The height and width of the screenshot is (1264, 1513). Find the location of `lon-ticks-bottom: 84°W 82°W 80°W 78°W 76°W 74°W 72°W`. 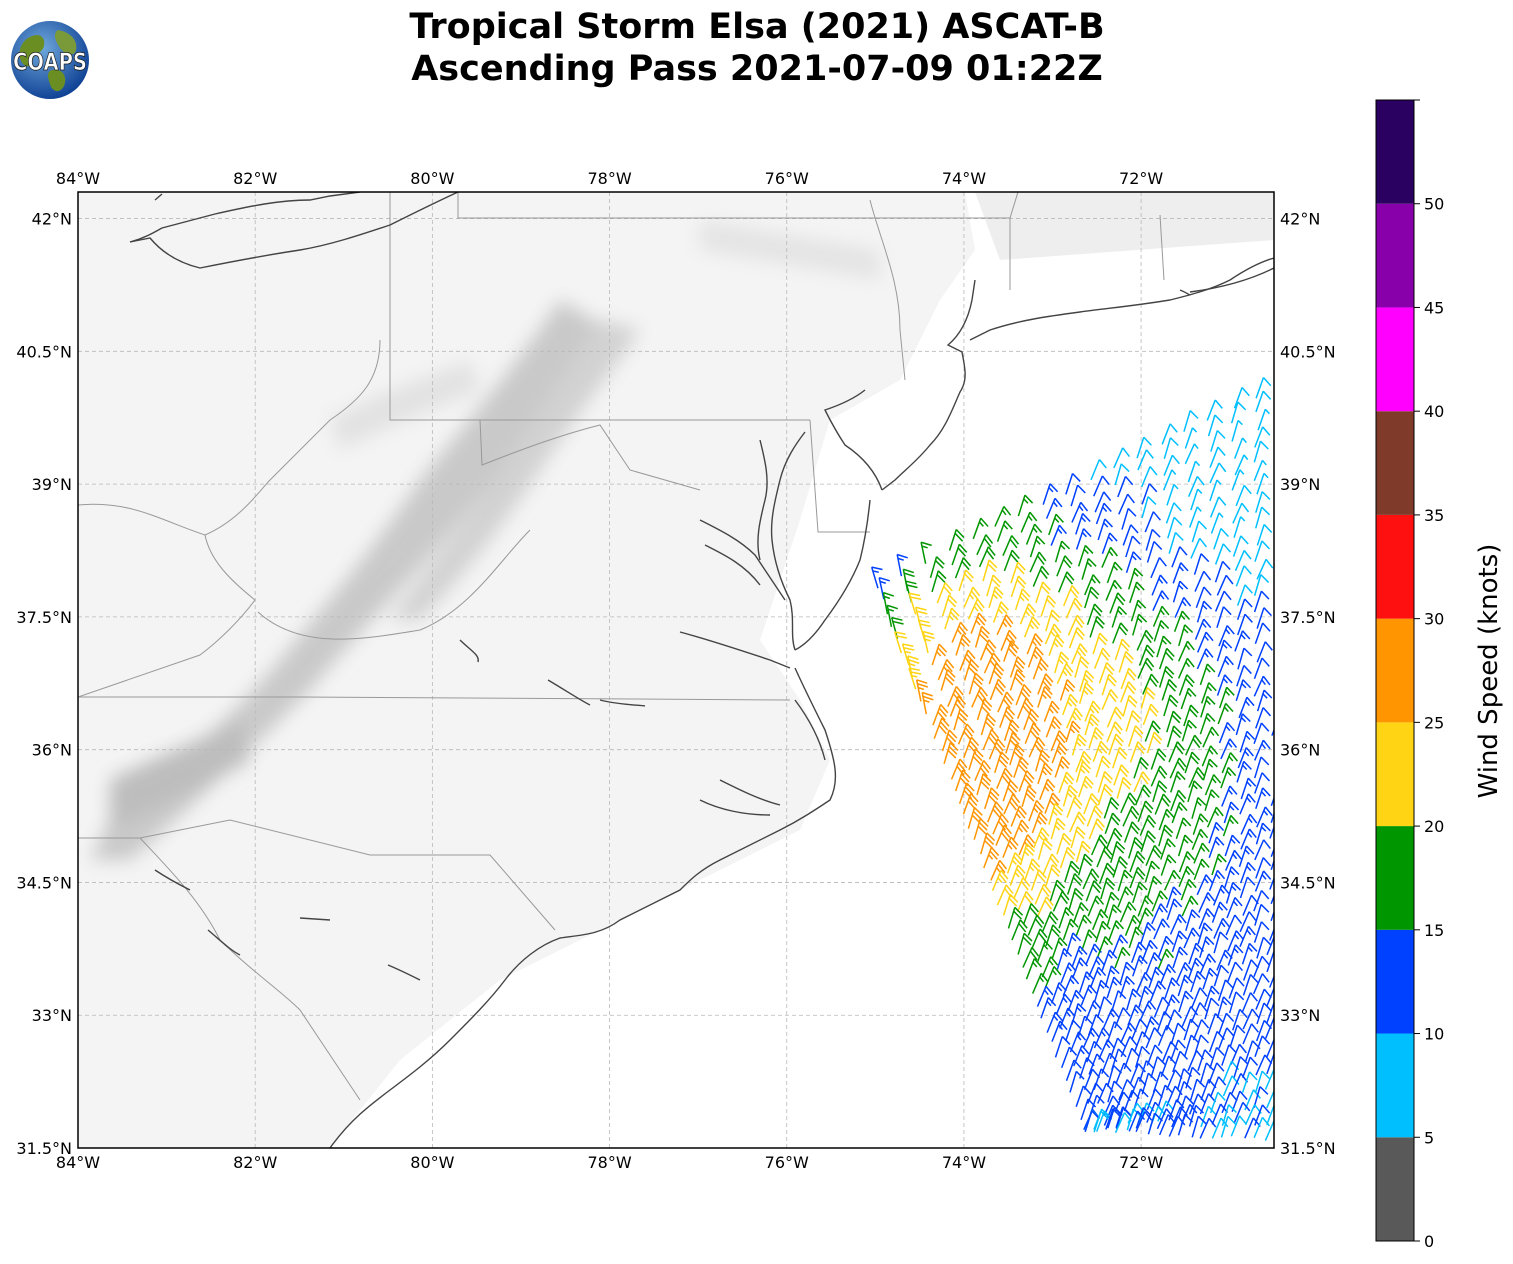

lon-ticks-bottom: 84°W 82°W 80°W 78°W 76°W 74°W 72°W is located at coordinates (609, 1162).